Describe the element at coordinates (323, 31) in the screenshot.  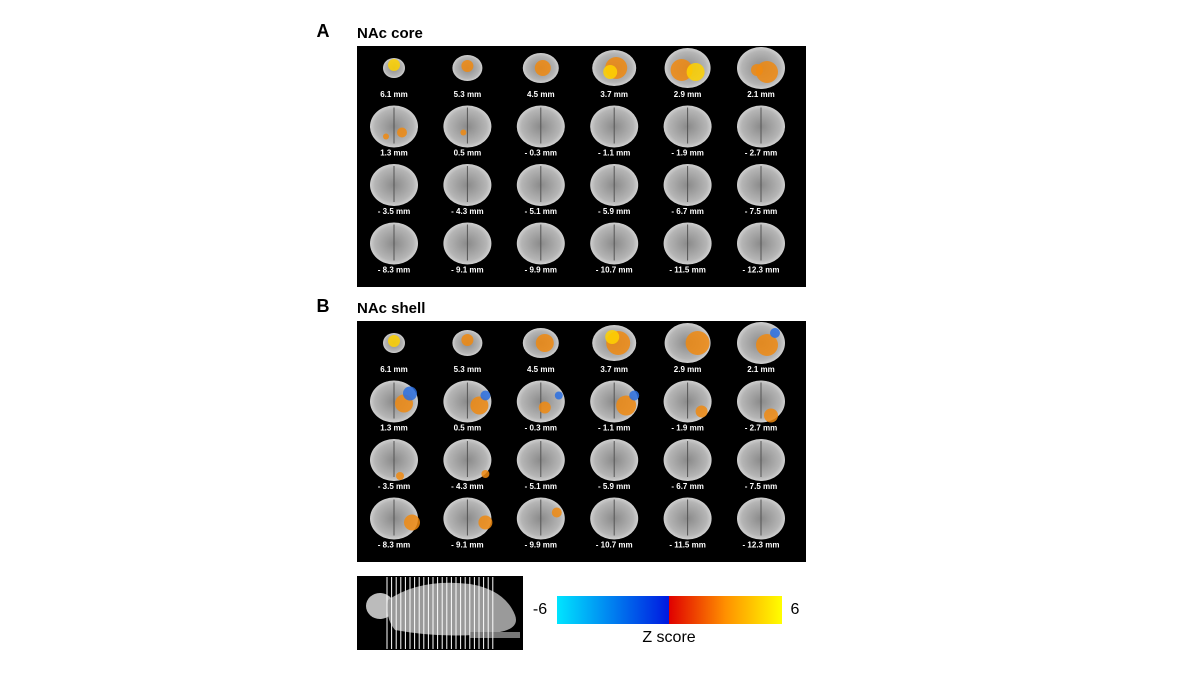
I see `panel-letter: A` at that location.